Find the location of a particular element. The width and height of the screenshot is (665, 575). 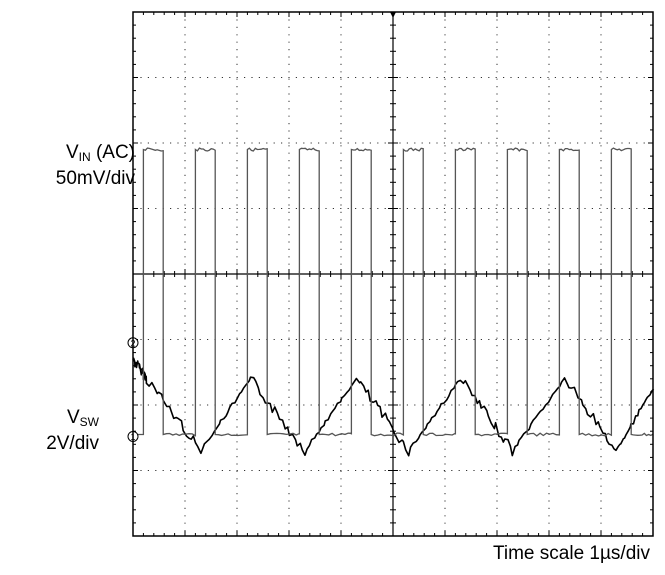

trace-vin is located at coordinates (393, 407).